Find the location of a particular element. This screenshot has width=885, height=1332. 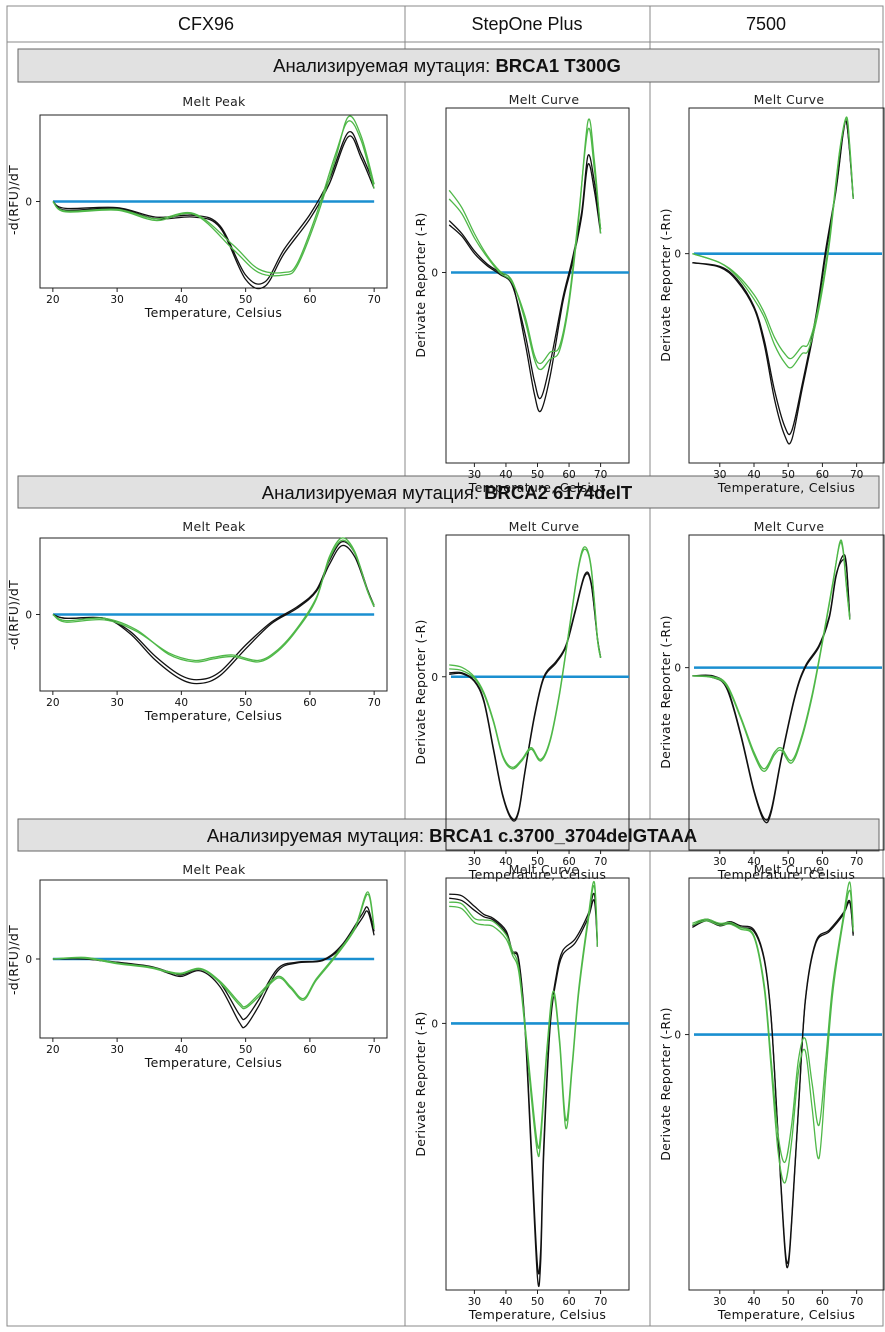

section-banner-1: Анализируемая мутация: BRCA1 T300G is located at coordinates (448, 65).